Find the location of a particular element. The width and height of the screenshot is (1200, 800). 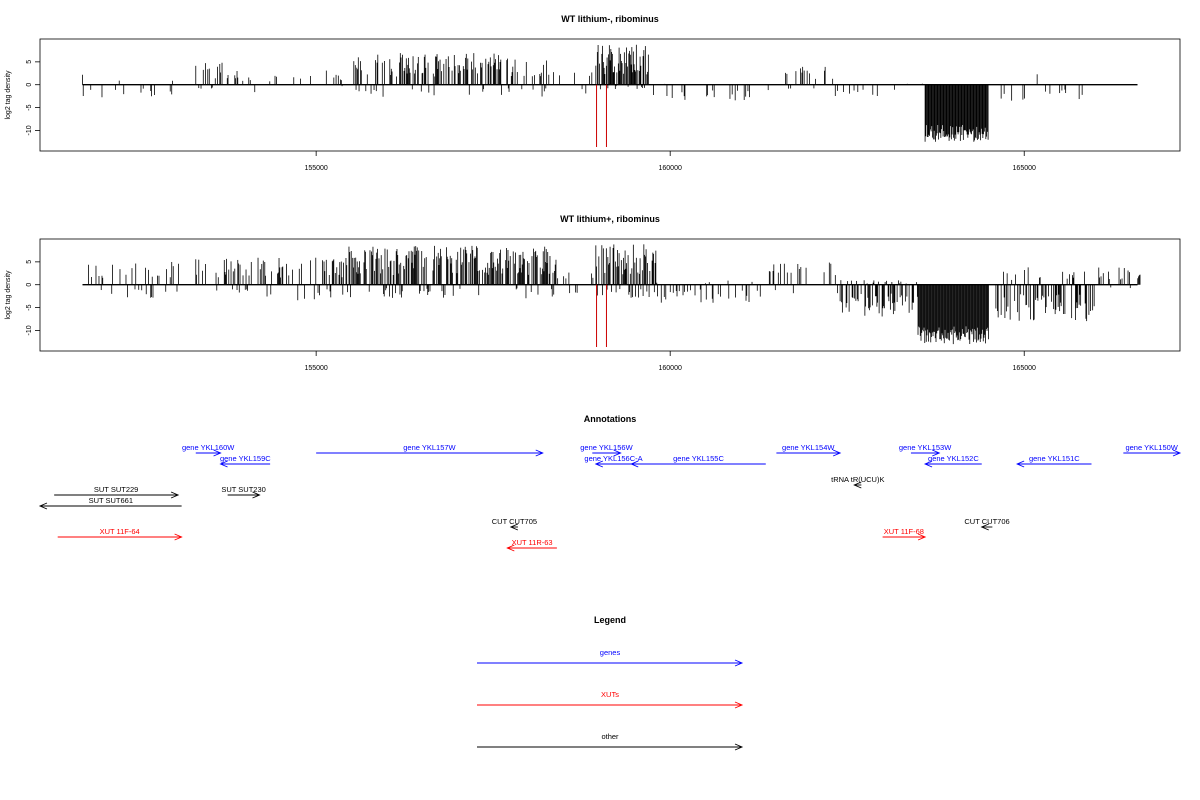

annotation-feature: gene YKL157W is located at coordinates (430, 450).